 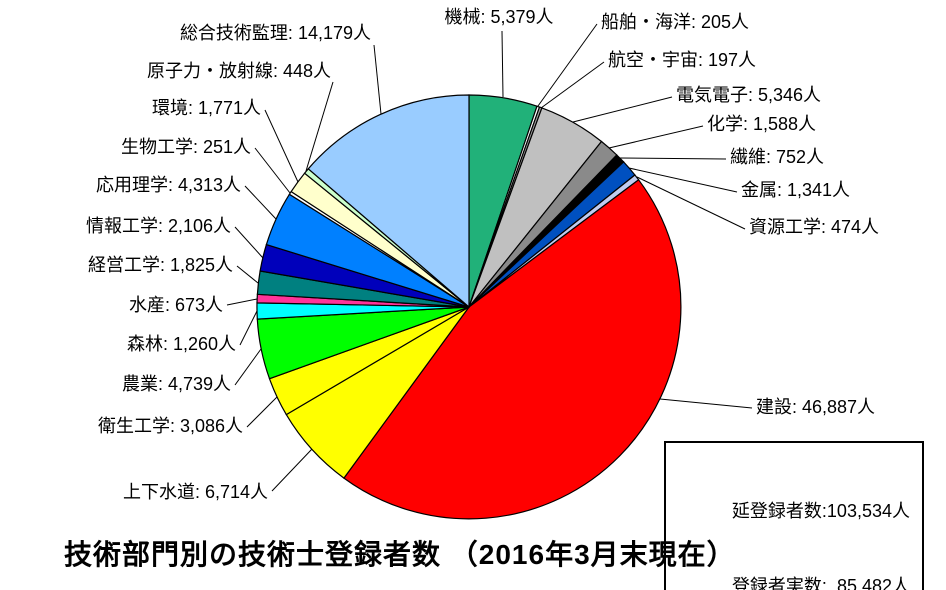 I want to click on slice-label: 化学: 1,588人, so click(x=761, y=124).